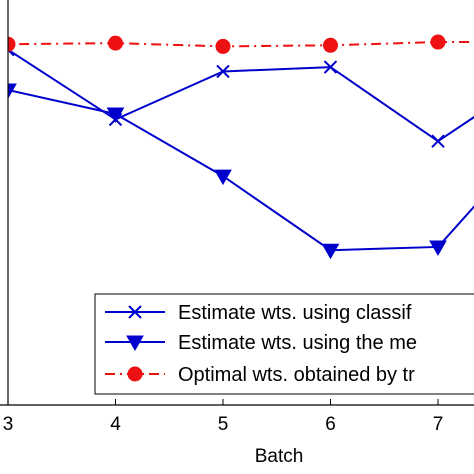 The height and width of the screenshot is (474, 474). What do you see at coordinates (438, 424) in the screenshot?
I see `x-tick-label: 7` at bounding box center [438, 424].